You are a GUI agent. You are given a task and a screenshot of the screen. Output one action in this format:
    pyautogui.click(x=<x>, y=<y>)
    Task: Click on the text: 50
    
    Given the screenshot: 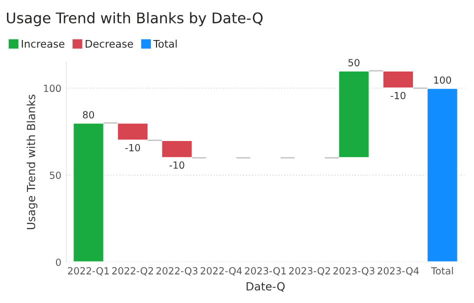 What is the action you would take?
    pyautogui.click(x=354, y=62)
    